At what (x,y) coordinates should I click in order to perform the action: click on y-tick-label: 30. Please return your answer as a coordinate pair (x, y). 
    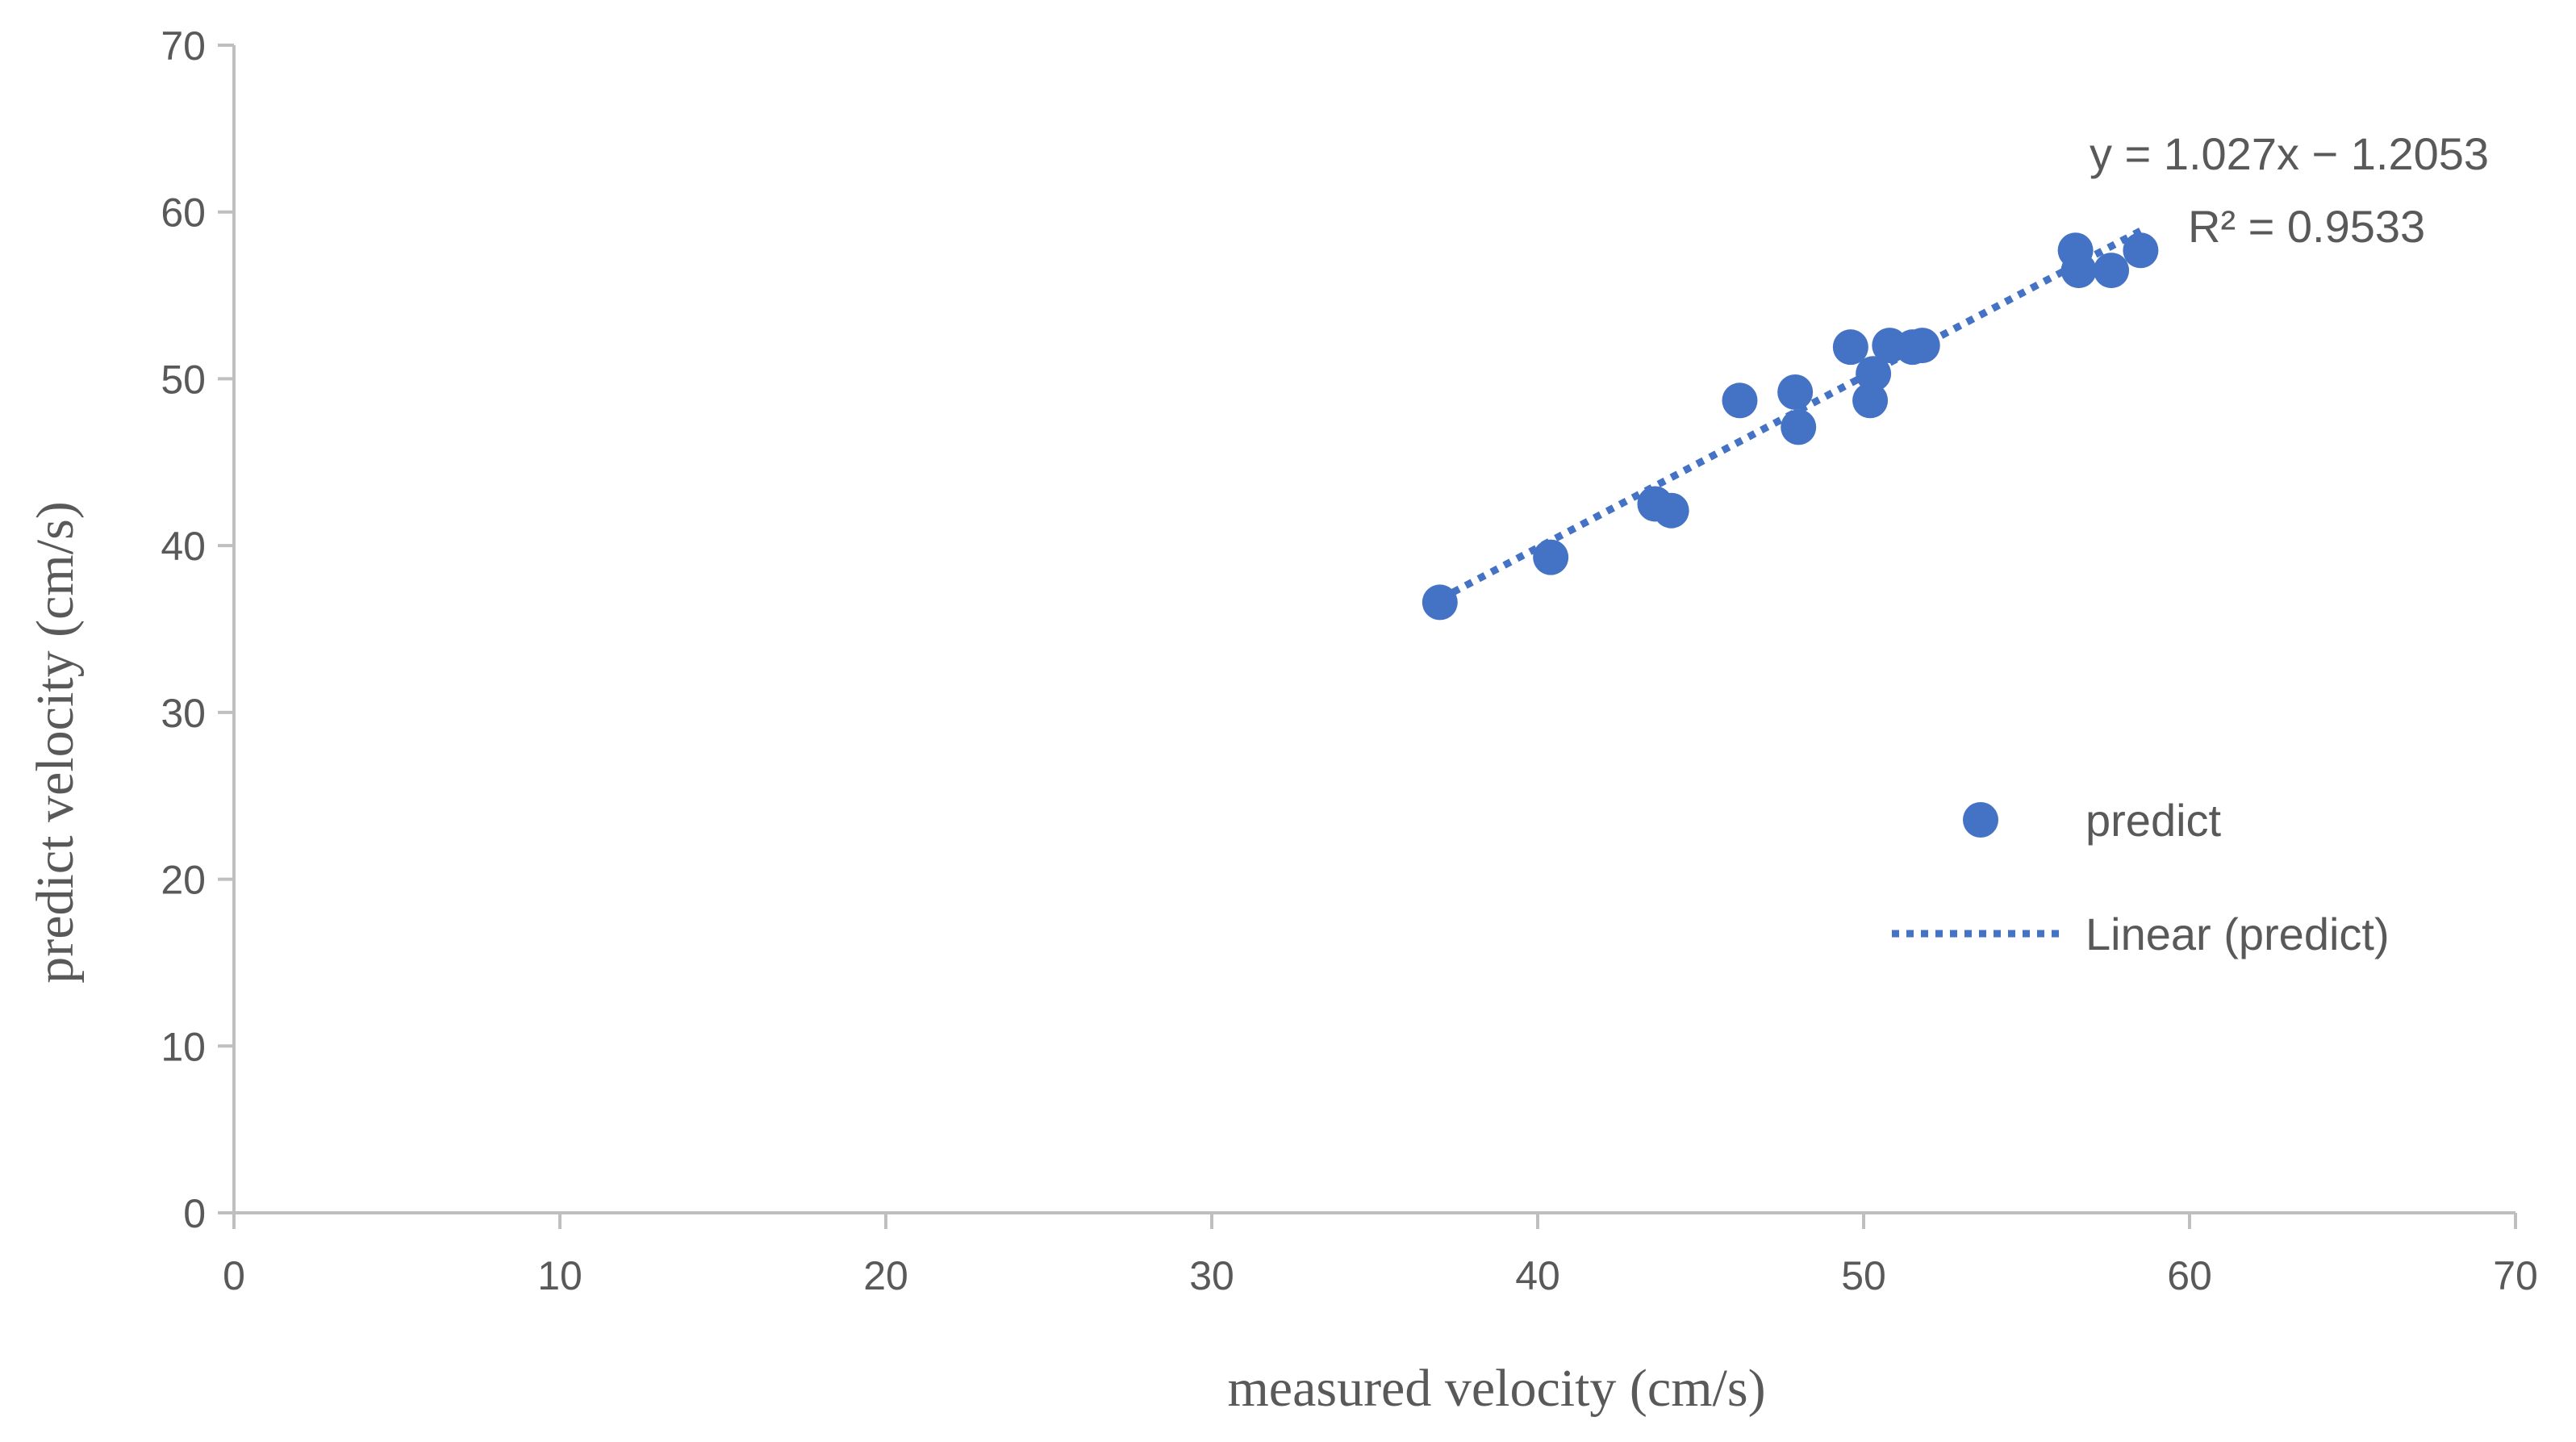
    Looking at the image, I should click on (183, 713).